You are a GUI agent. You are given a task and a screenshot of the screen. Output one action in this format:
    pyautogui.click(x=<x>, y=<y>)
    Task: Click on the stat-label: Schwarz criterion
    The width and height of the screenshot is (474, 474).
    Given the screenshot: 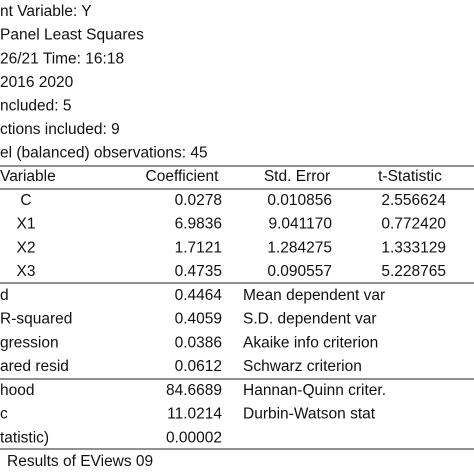 What is the action you would take?
    pyautogui.click(x=302, y=366)
    